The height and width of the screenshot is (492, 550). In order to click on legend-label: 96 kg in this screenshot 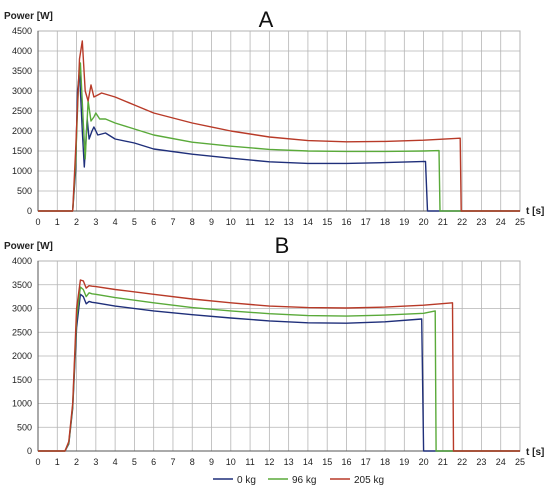, I will do `click(304, 480)`.